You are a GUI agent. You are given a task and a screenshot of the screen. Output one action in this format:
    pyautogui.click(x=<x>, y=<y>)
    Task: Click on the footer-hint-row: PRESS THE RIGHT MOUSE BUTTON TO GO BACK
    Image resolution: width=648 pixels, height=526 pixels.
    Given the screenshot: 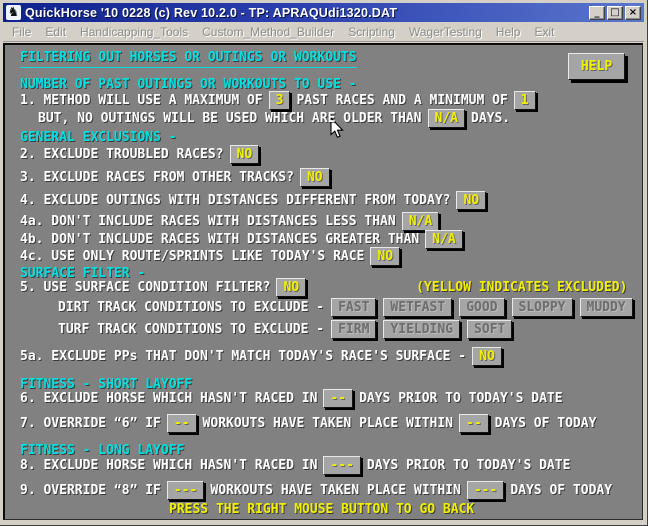 What is the action you would take?
    pyautogui.click(x=322, y=508)
    